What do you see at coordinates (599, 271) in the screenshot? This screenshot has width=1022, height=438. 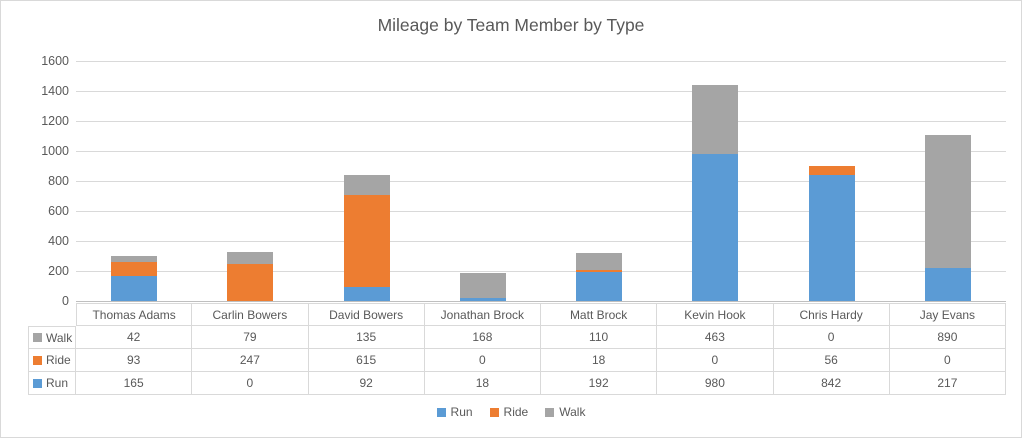 I see `bar-segment-ride-matt-brock` at bounding box center [599, 271].